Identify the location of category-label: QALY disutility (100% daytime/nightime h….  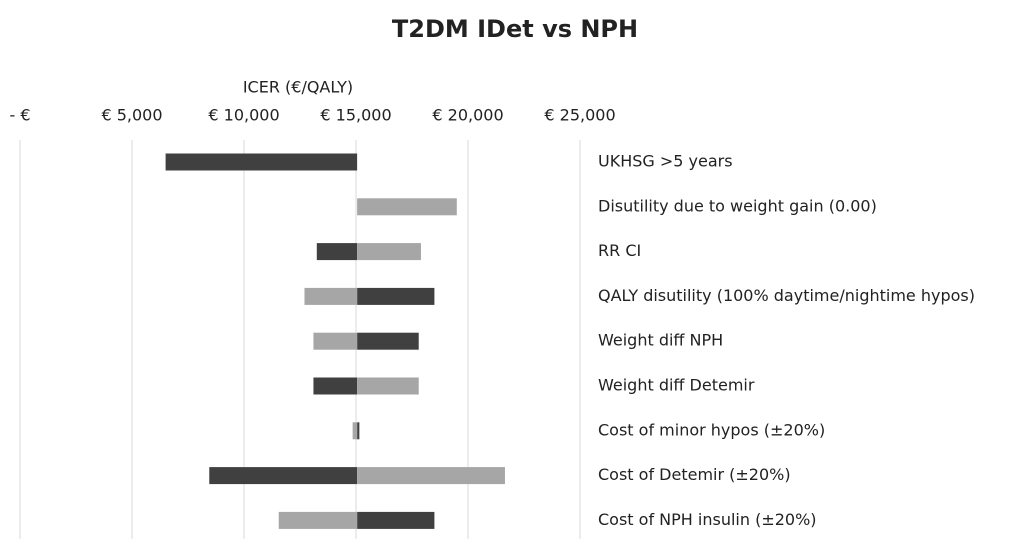
(786, 295).